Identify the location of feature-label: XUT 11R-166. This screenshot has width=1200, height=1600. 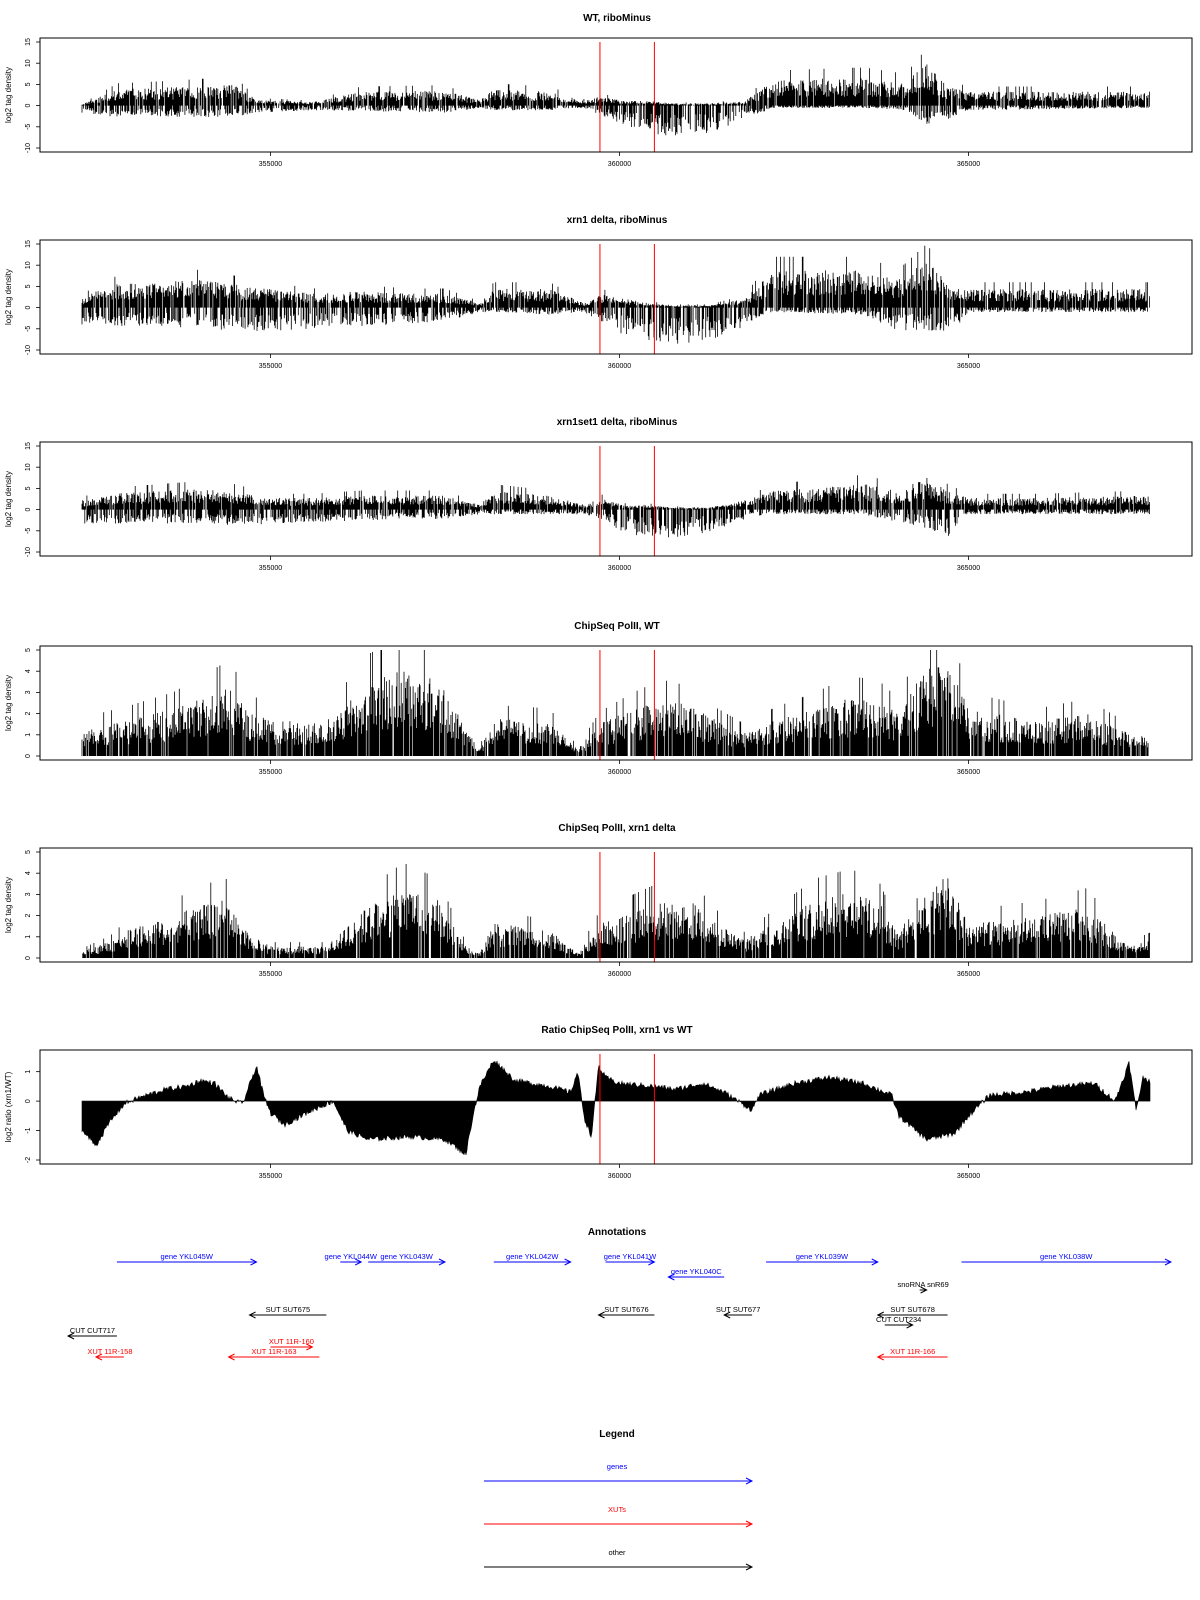
(912, 1351).